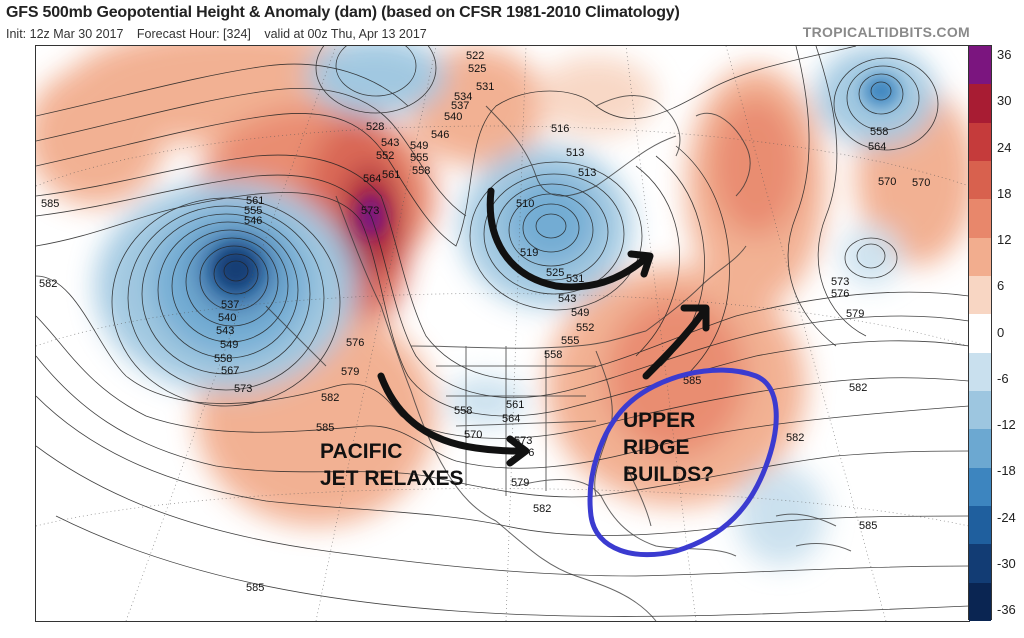 This screenshot has width=1024, height=638. What do you see at coordinates (230, 371) in the screenshot?
I see `contour-label: 567` at bounding box center [230, 371].